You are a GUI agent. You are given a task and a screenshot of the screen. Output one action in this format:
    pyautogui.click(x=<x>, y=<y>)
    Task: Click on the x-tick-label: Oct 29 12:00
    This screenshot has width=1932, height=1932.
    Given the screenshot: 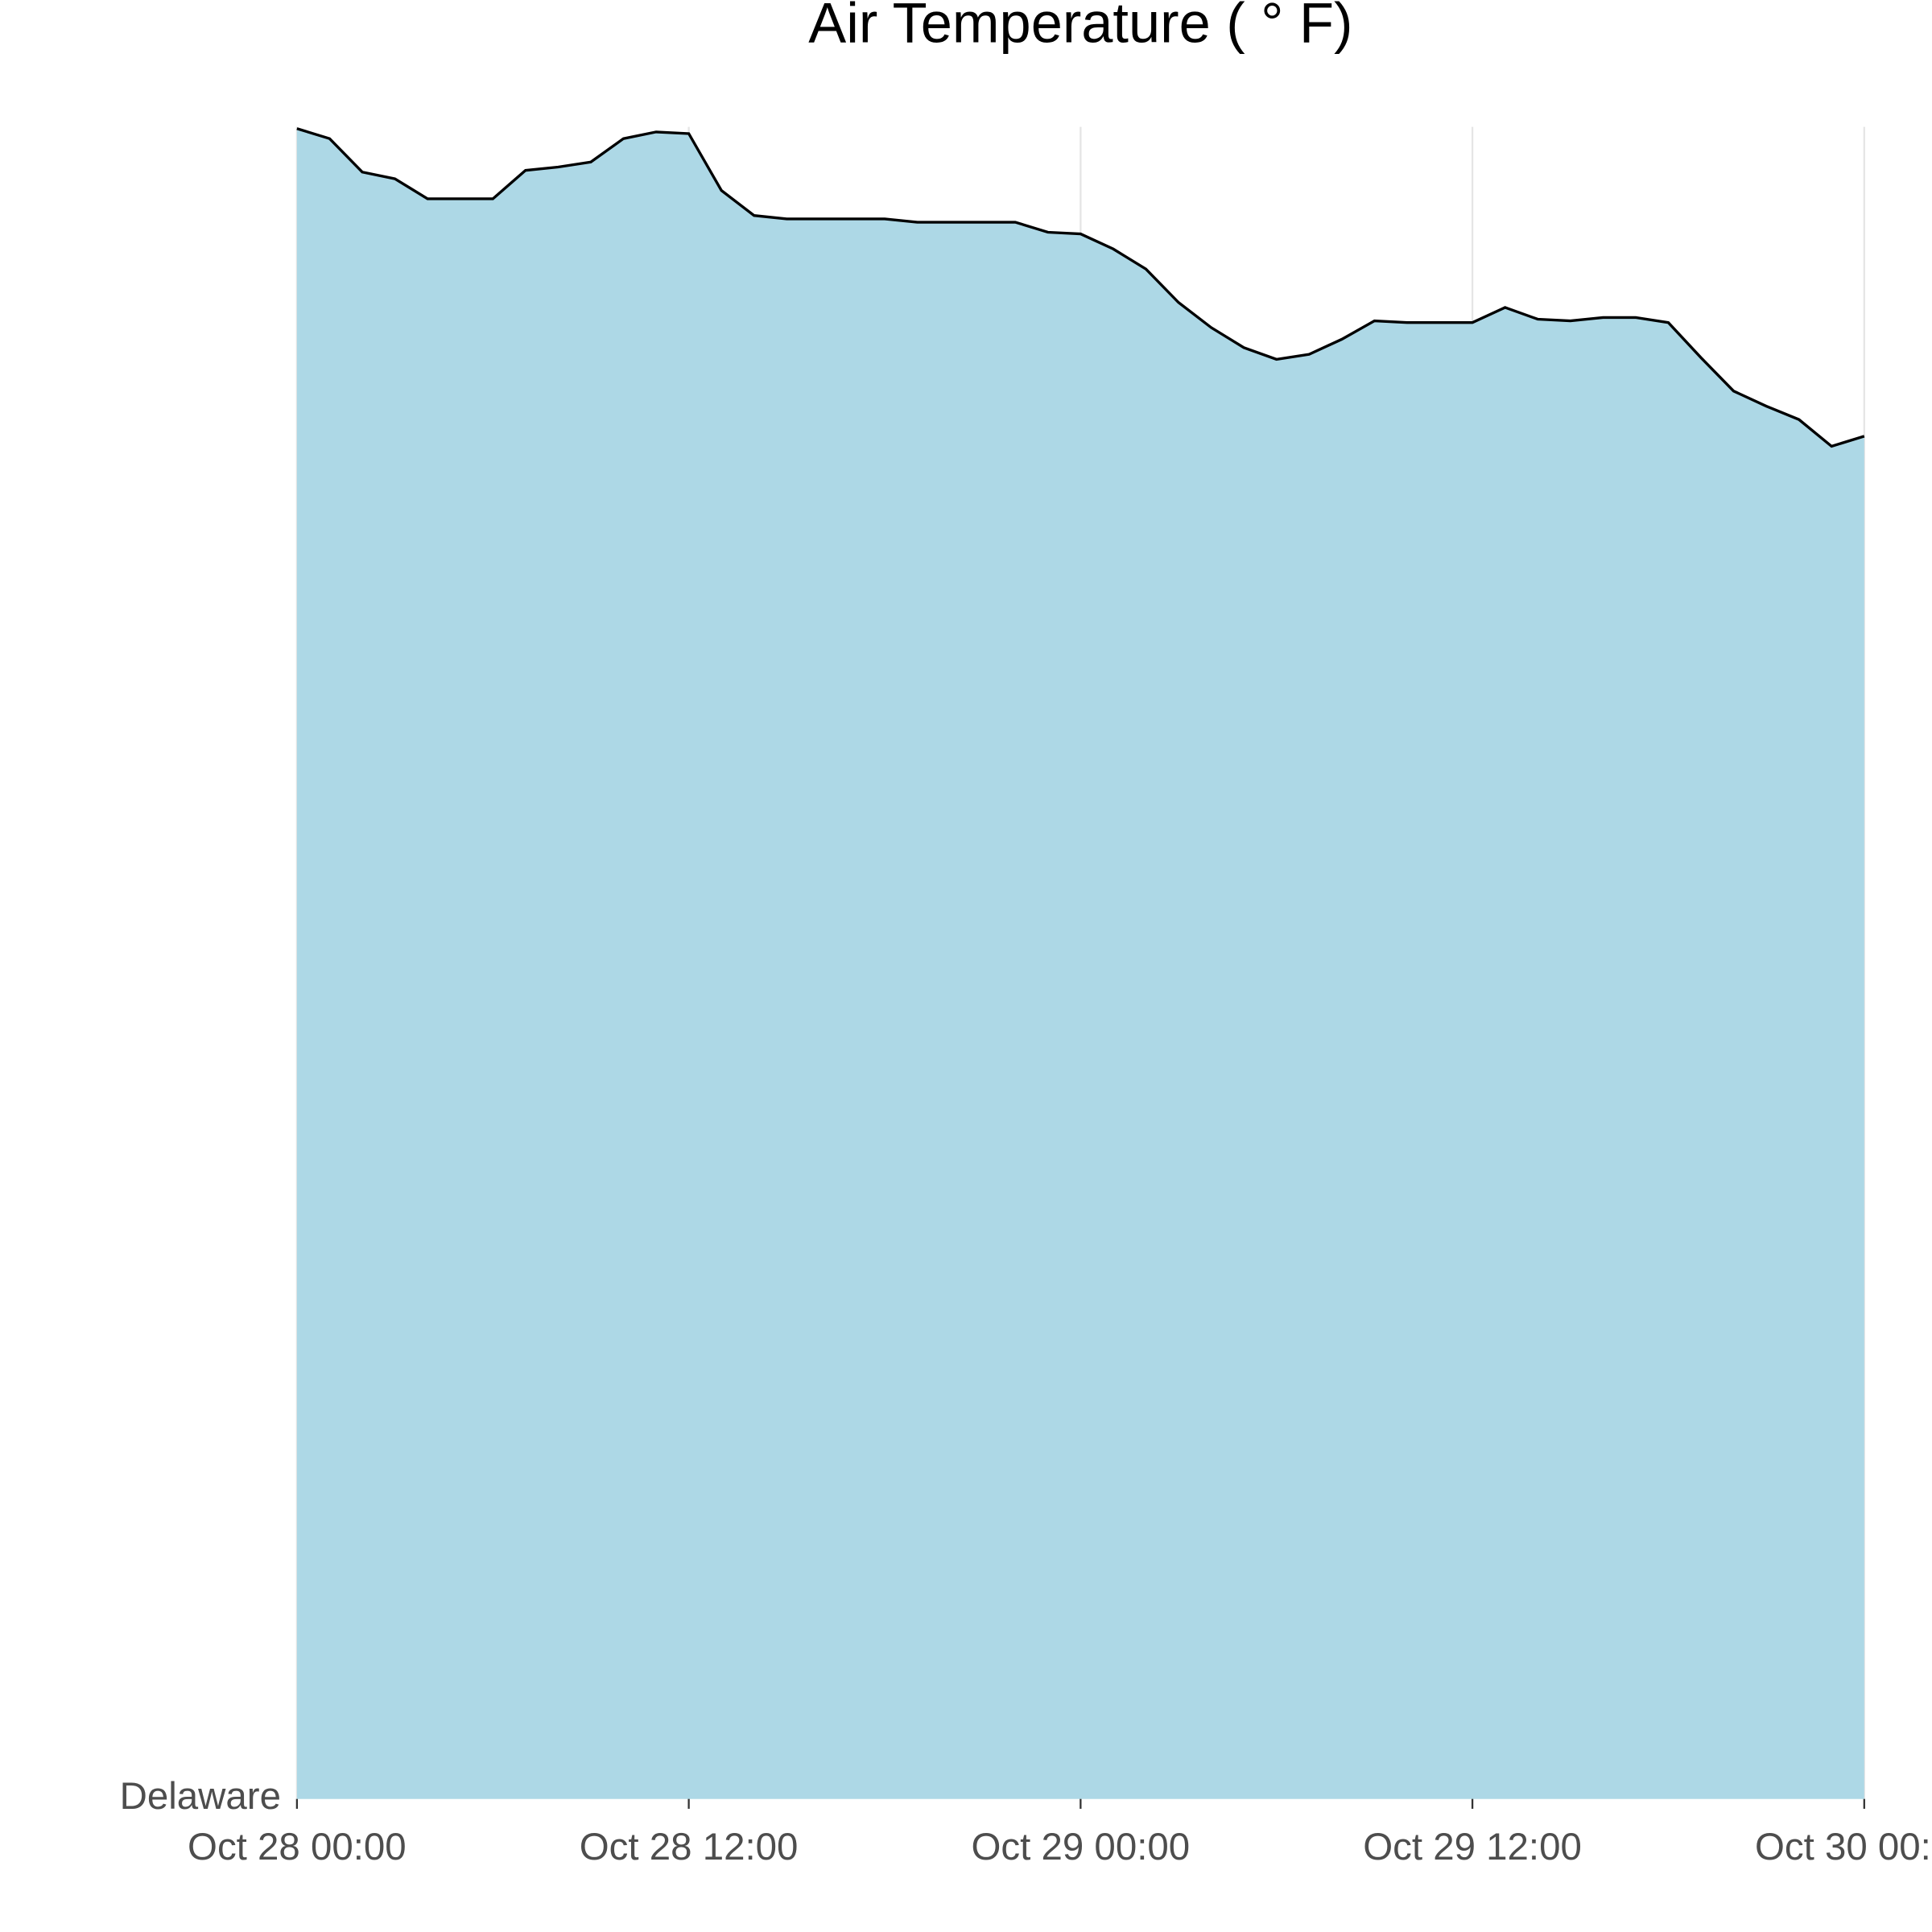 What is the action you would take?
    pyautogui.click(x=1472, y=1847)
    